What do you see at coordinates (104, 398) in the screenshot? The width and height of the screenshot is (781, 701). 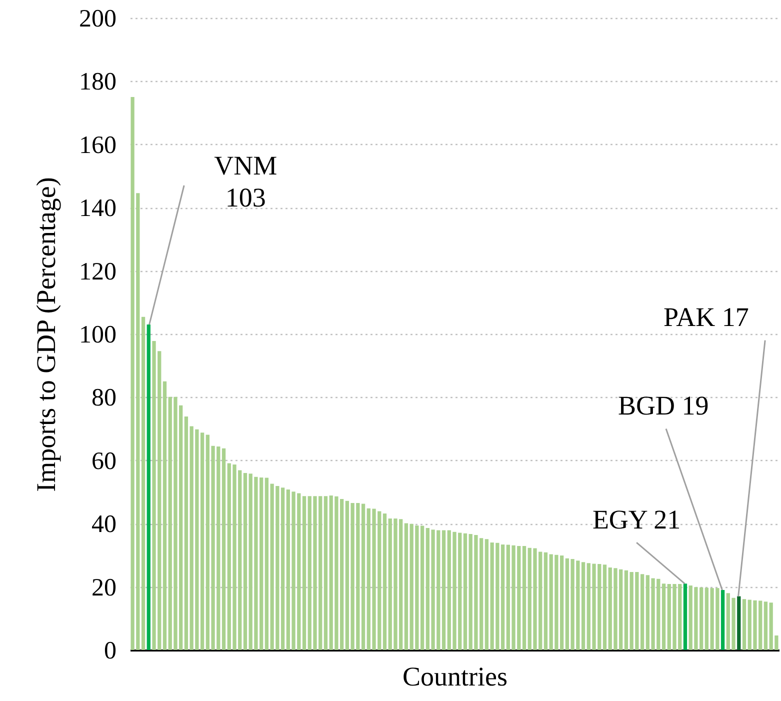 I see `y-tick-label: 80` at bounding box center [104, 398].